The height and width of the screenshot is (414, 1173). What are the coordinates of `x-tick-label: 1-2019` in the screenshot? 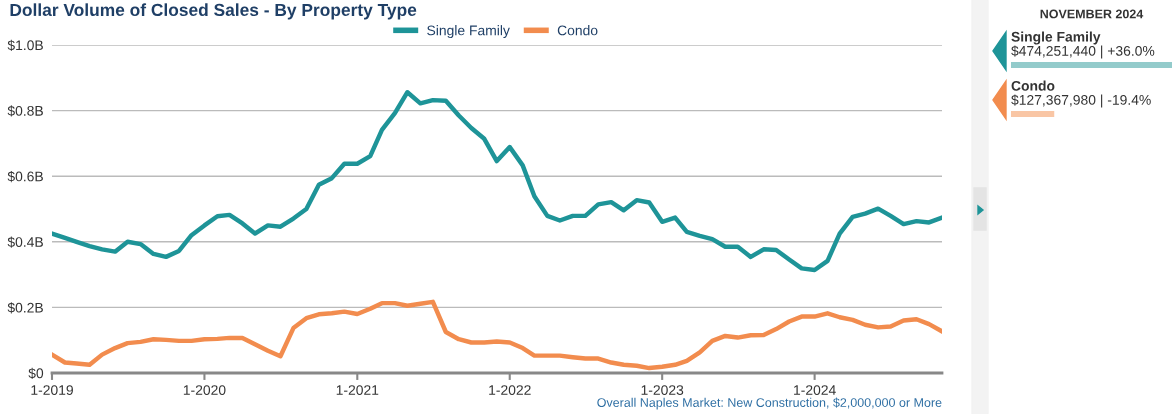 It's located at (52, 390).